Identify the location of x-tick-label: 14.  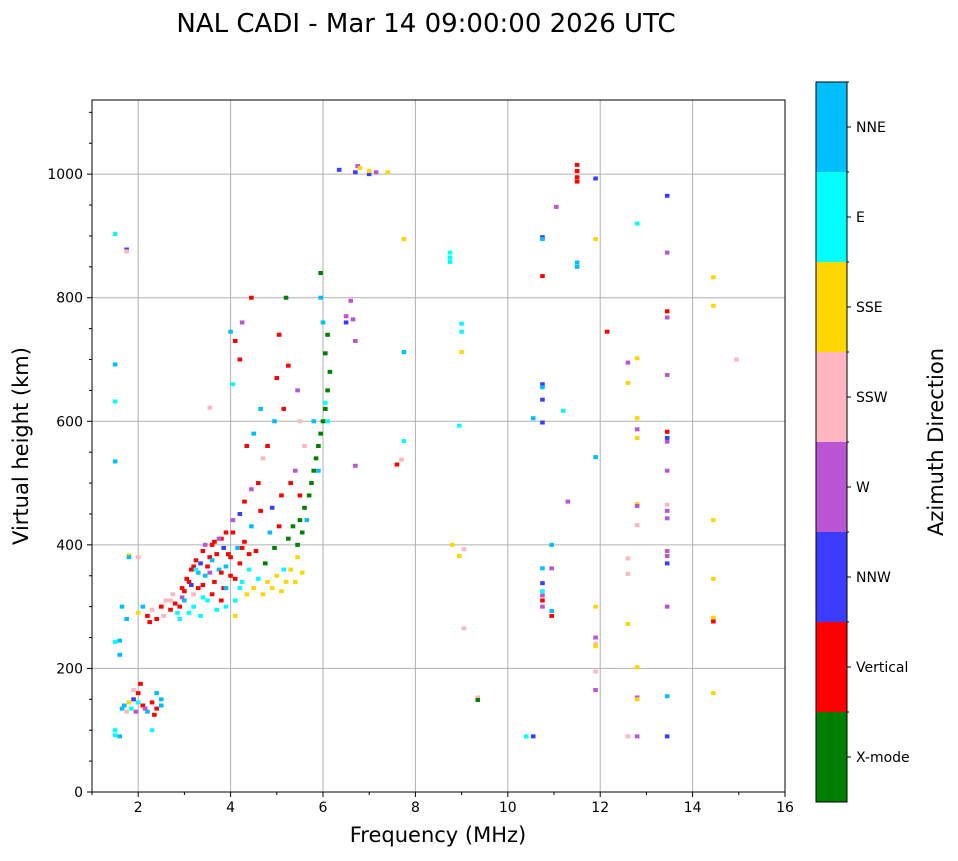
(693, 808).